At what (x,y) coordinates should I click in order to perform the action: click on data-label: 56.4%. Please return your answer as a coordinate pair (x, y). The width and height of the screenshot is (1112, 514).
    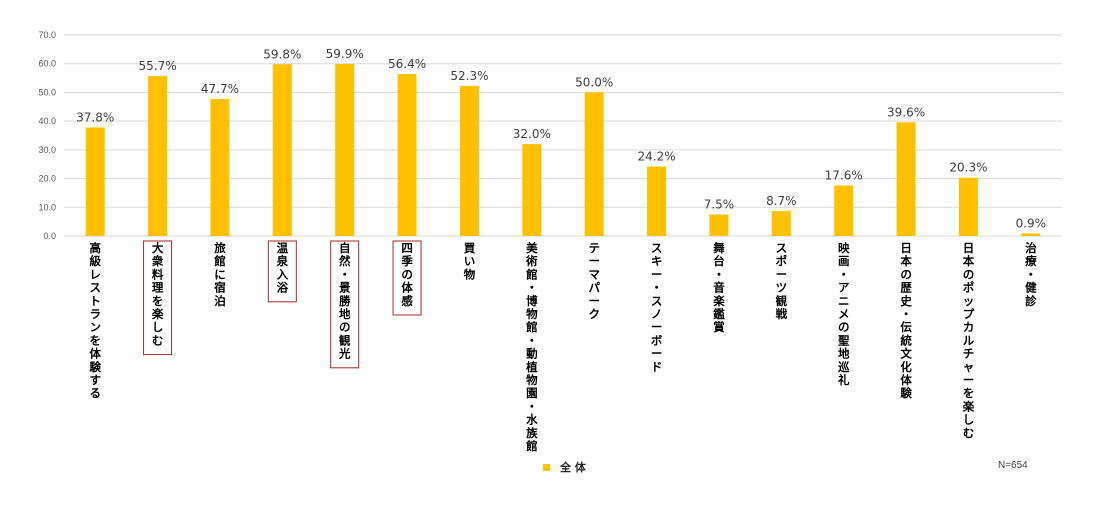
    Looking at the image, I should click on (407, 64).